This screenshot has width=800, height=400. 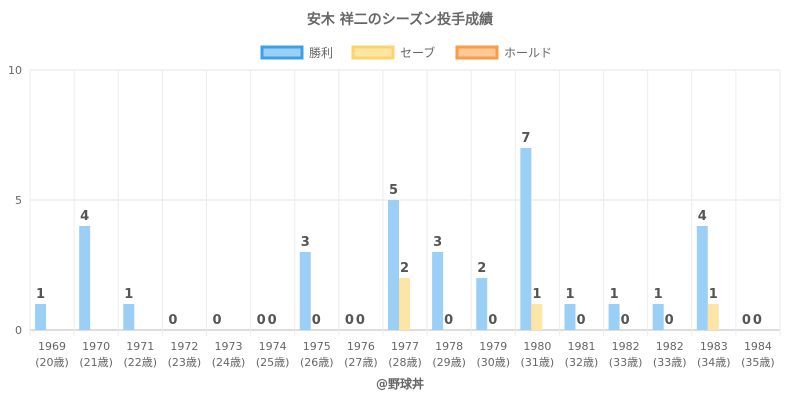 What do you see at coordinates (184, 346) in the screenshot?
I see `x-tick-label: 1972` at bounding box center [184, 346].